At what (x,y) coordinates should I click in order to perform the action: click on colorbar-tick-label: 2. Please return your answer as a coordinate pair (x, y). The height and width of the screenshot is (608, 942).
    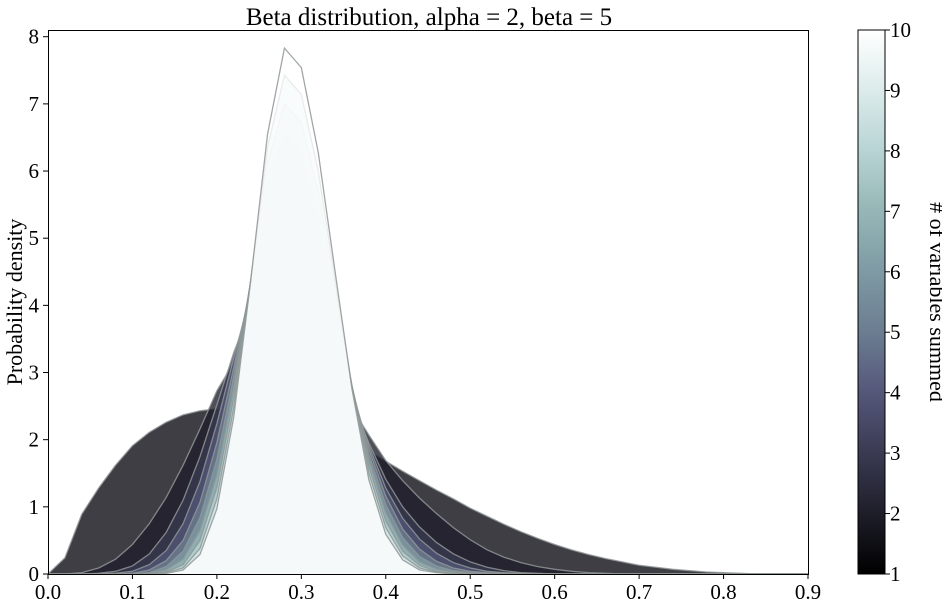
    Looking at the image, I should click on (895, 514).